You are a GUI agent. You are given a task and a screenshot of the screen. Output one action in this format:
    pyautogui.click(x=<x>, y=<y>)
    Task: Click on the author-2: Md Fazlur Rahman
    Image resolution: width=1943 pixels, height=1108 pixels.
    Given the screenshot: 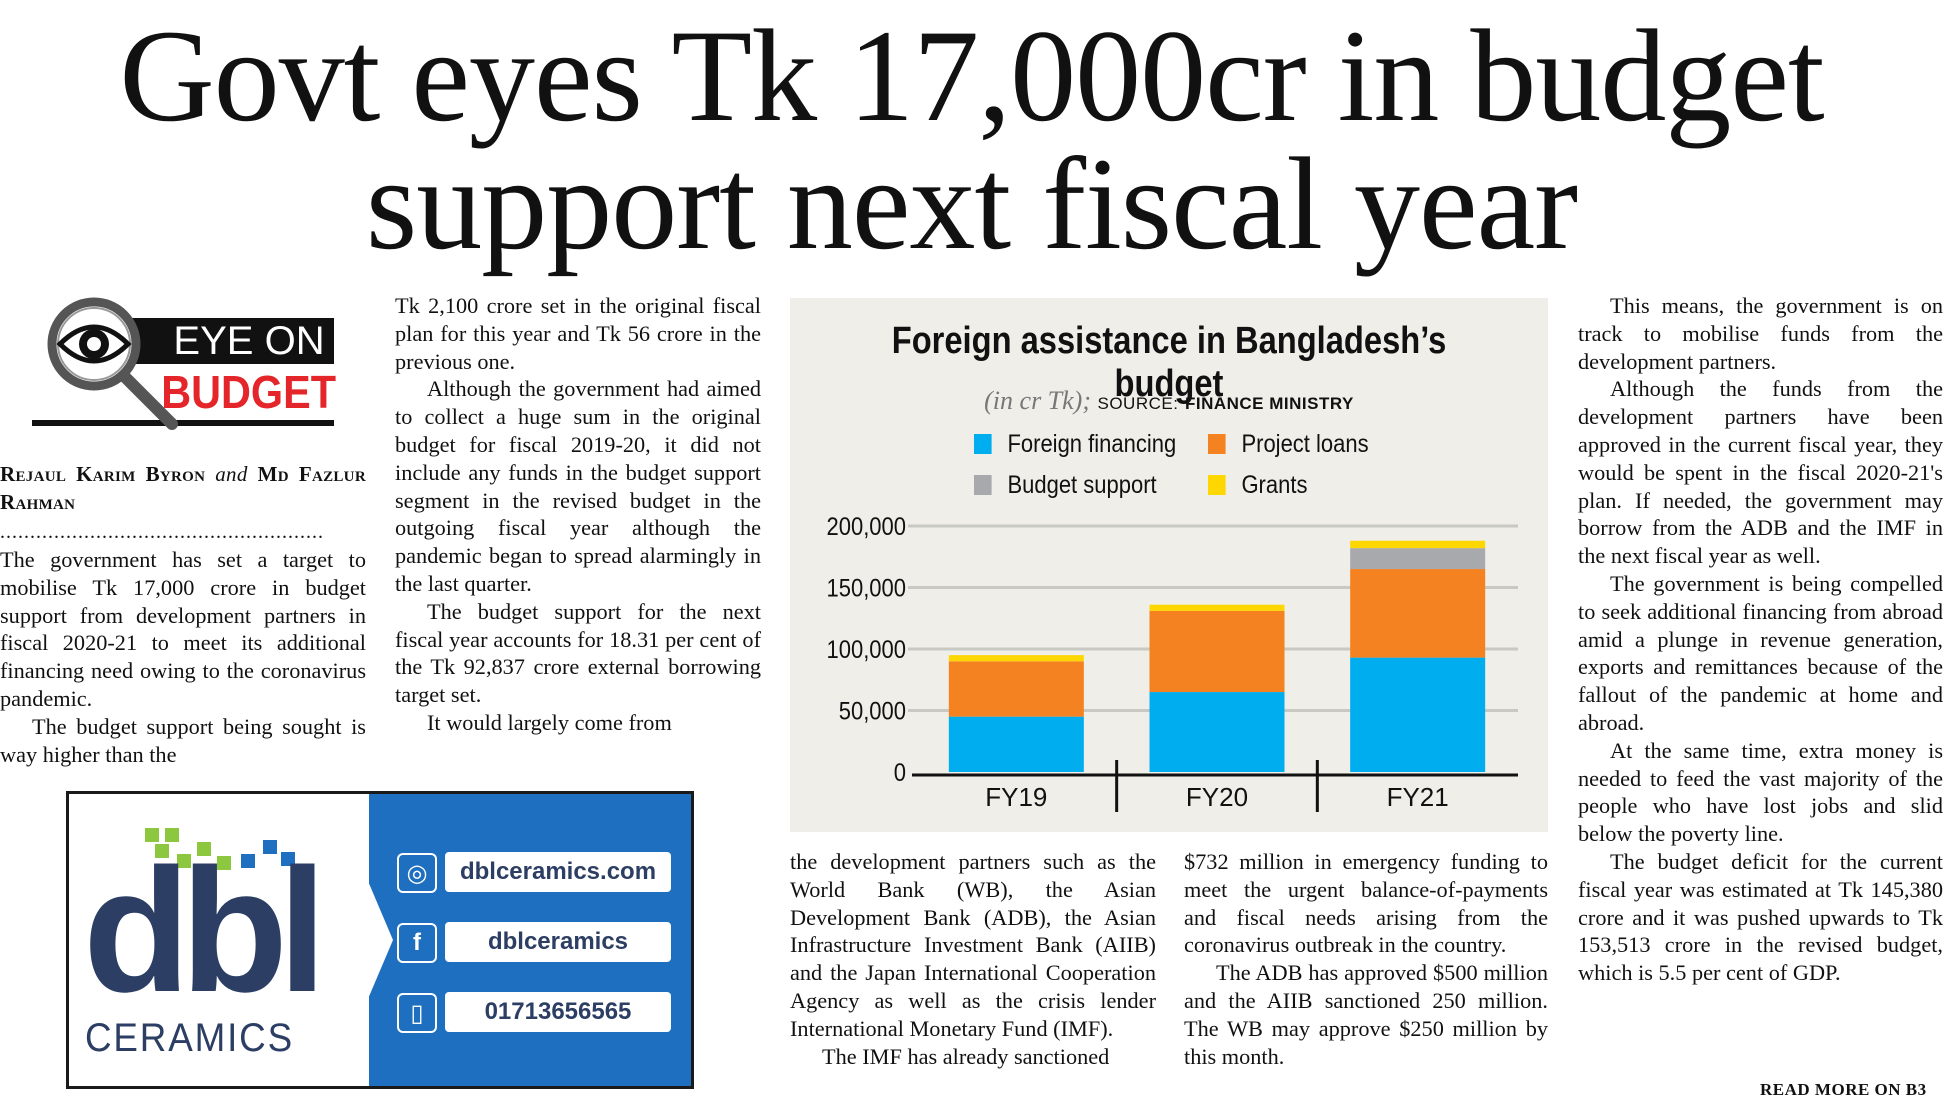 What is the action you would take?
    pyautogui.click(x=183, y=488)
    